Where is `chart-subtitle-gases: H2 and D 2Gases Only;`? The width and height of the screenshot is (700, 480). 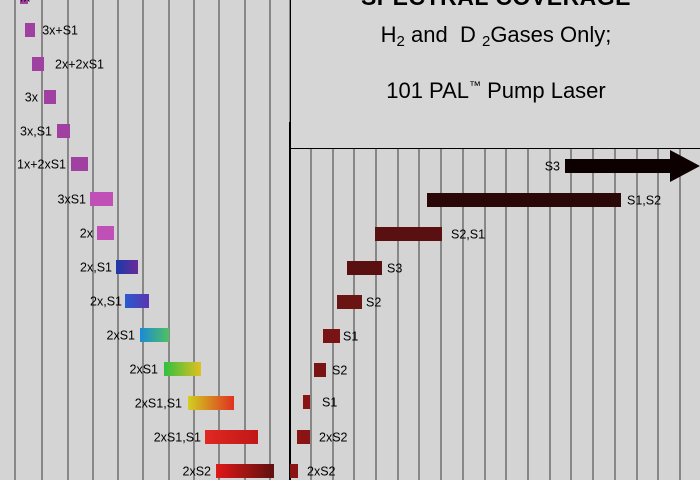 chart-subtitle-gases: H2 and D 2Gases Only; is located at coordinates (495, 36).